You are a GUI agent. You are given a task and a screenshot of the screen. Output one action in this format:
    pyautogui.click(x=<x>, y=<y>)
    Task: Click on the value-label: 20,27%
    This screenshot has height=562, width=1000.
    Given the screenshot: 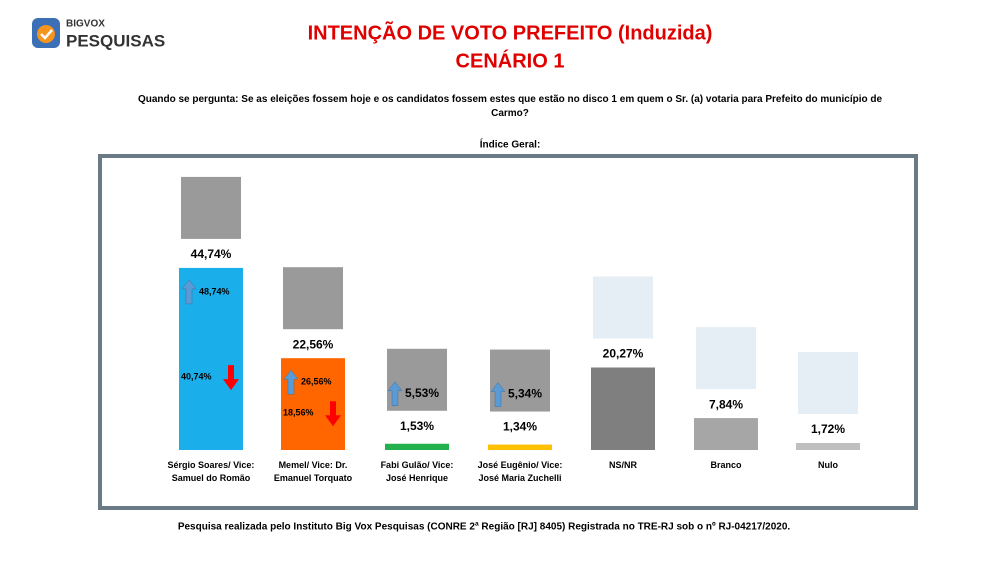 What is the action you would take?
    pyautogui.click(x=623, y=354)
    